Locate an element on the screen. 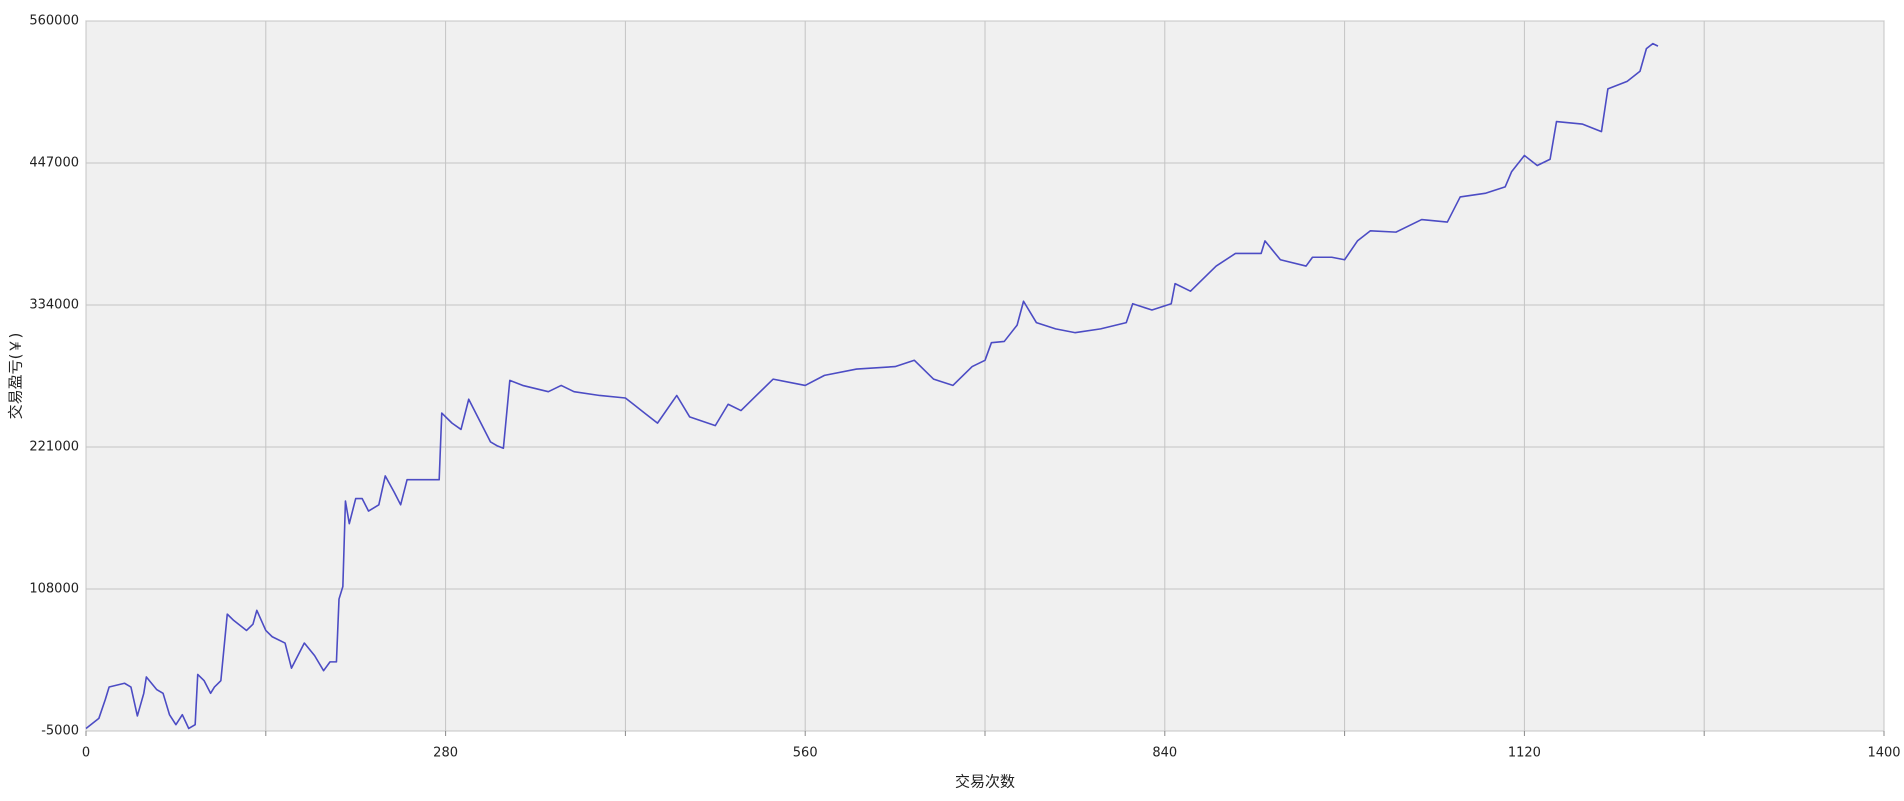  y-axis-title: 交易盈亏(￥) is located at coordinates (16, 376).